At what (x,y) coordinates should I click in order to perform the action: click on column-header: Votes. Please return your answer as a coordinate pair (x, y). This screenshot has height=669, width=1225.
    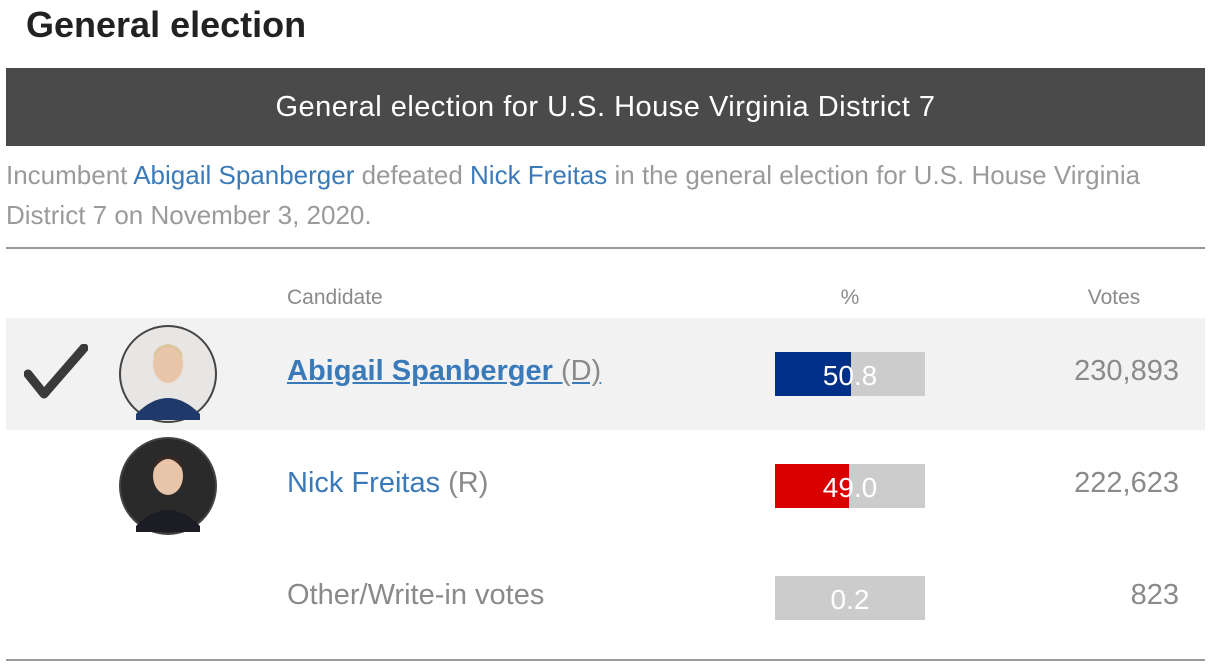
    Looking at the image, I should click on (1114, 297).